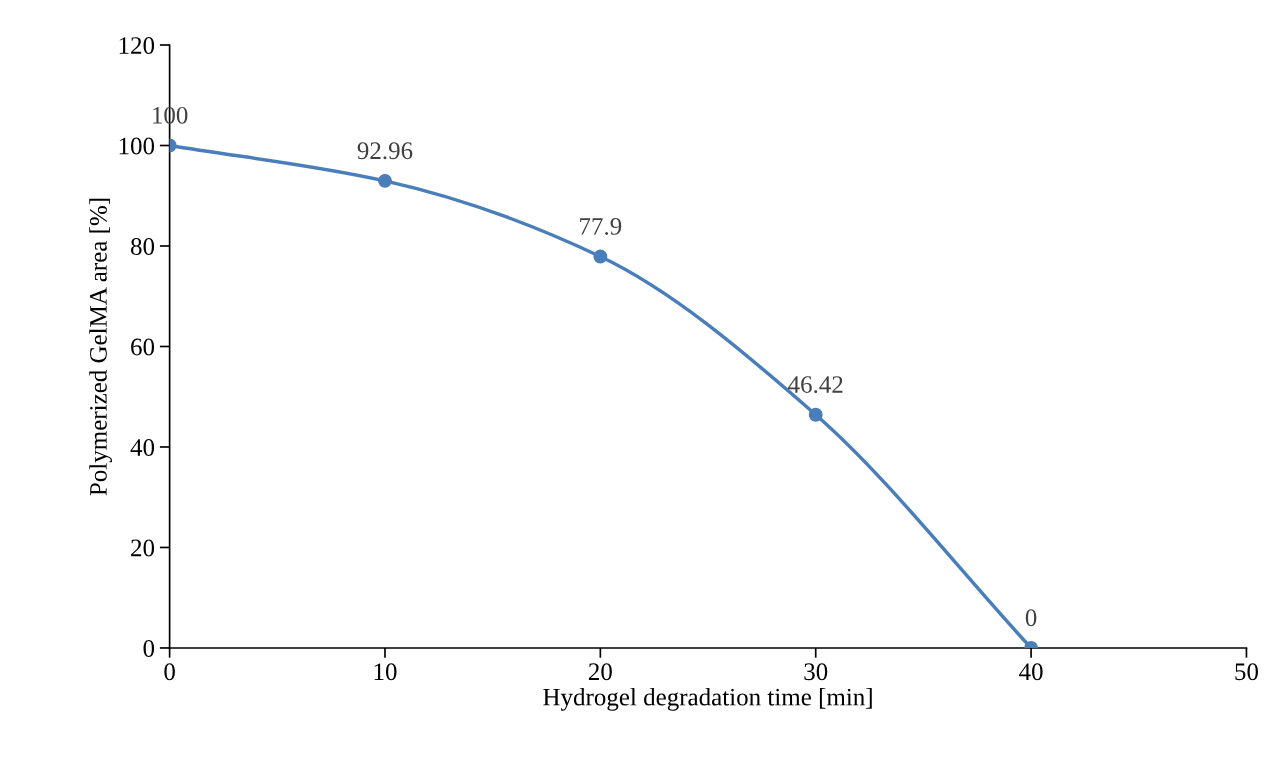 This screenshot has width=1285, height=776. I want to click on data-label: 92.96, so click(385, 151).